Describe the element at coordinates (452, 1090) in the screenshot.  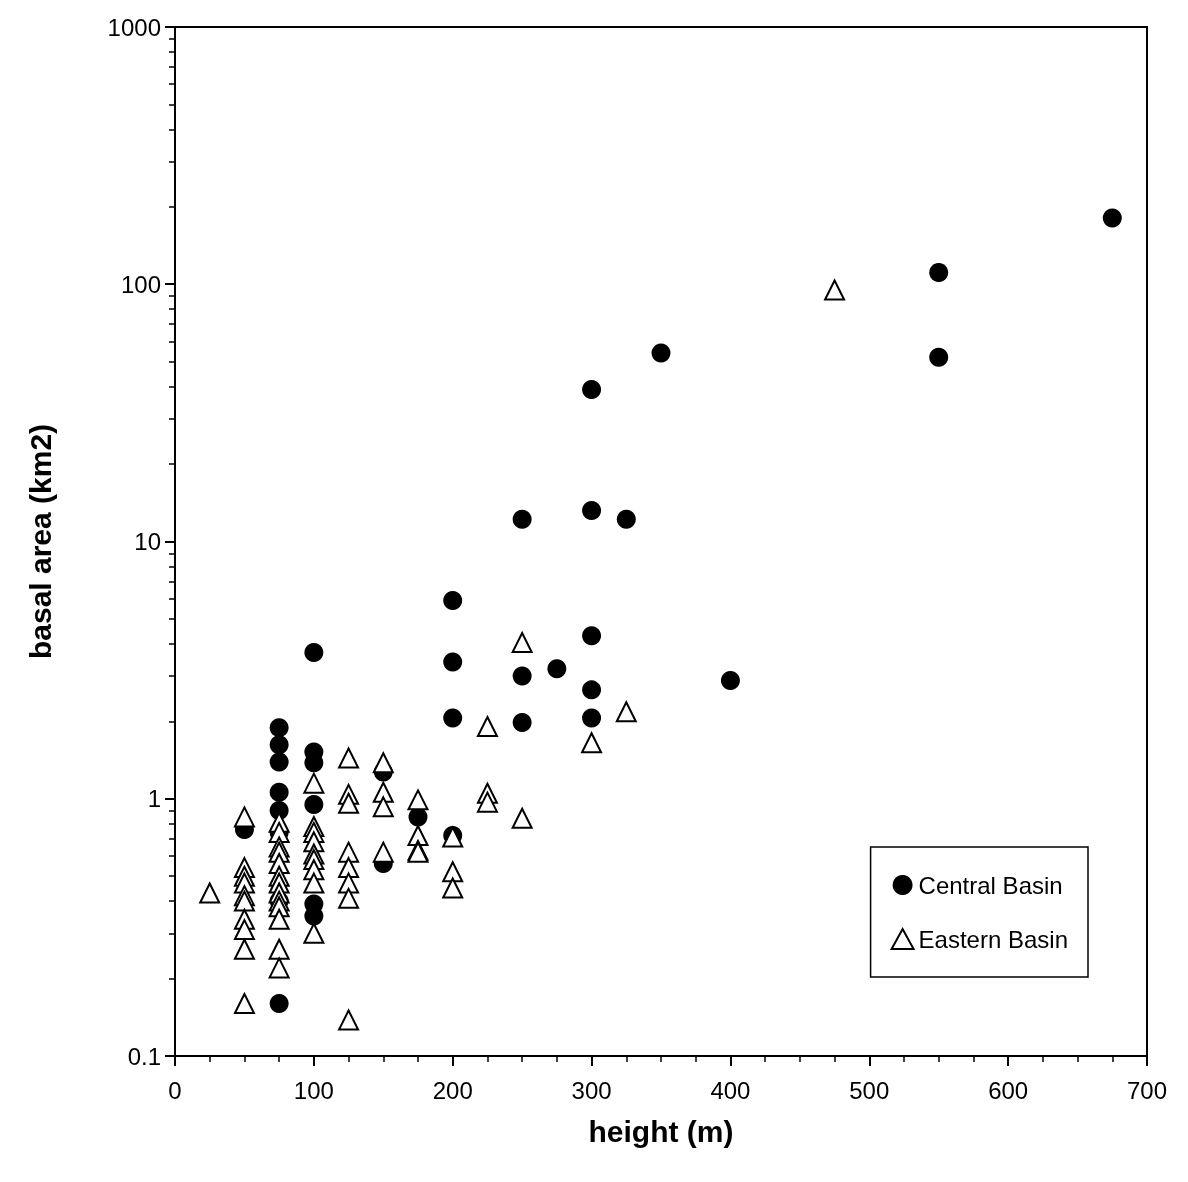
I see `x-tick-label: 200` at that location.